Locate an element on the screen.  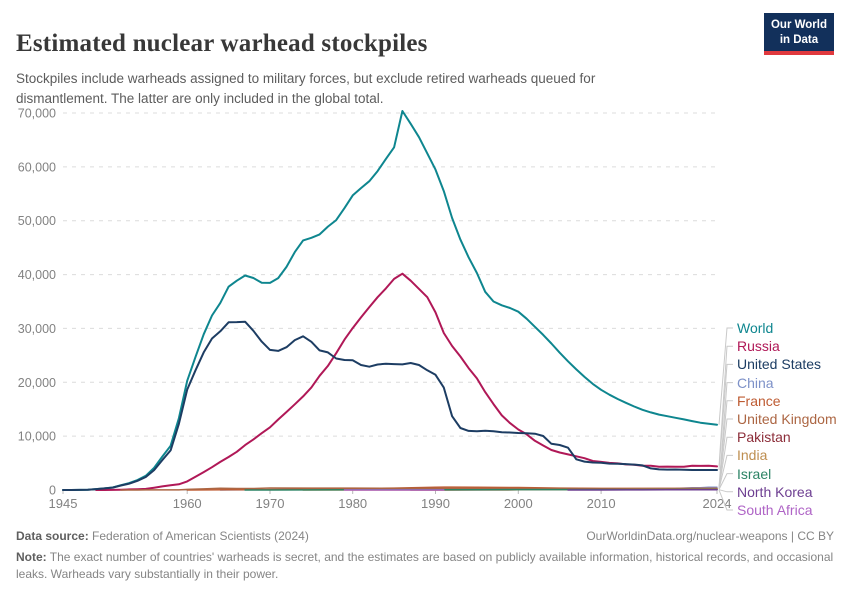
legend-label: China is located at coordinates (755, 382).